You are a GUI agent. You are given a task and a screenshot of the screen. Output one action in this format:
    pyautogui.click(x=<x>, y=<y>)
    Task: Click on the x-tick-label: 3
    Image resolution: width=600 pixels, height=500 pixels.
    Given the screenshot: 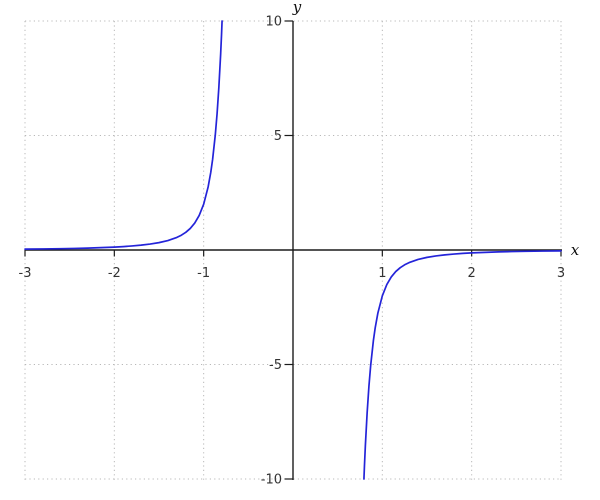 What is the action you would take?
    pyautogui.click(x=561, y=273)
    